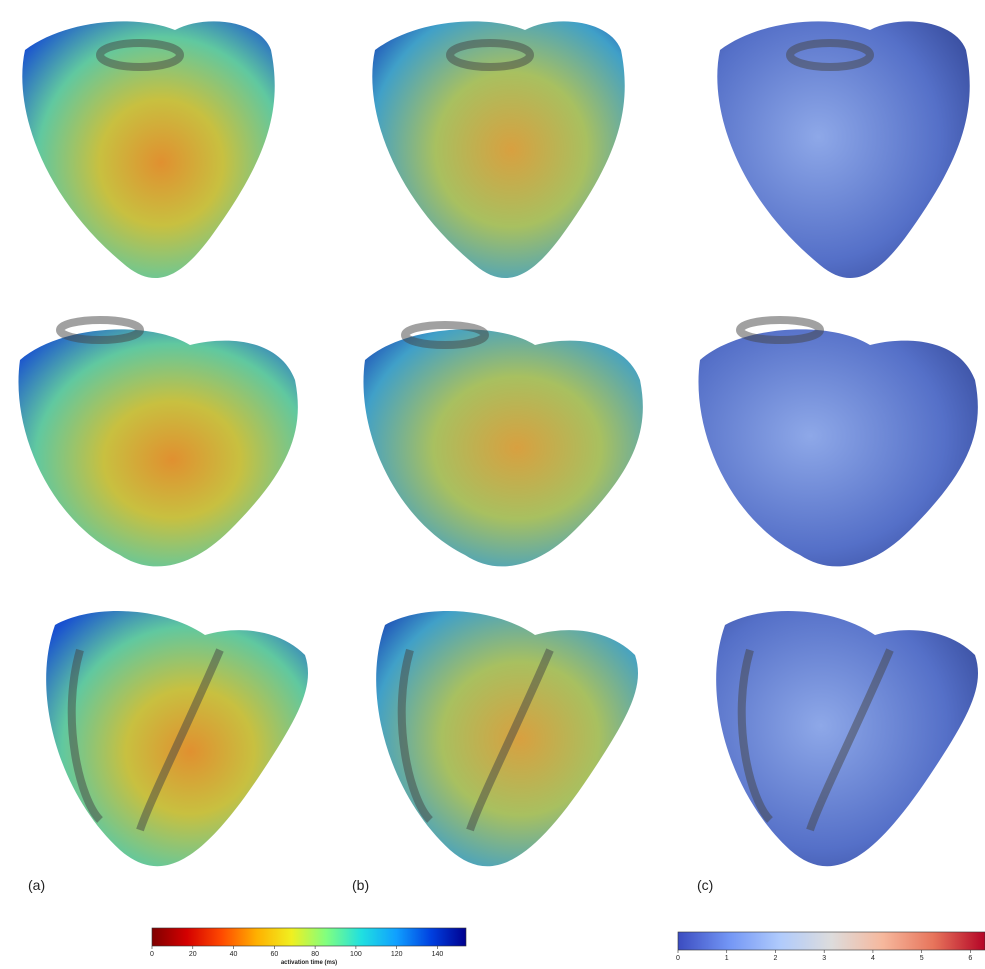  What do you see at coordinates (309, 963) in the screenshot?
I see `colorbar-title: activation time (ms)` at bounding box center [309, 963].